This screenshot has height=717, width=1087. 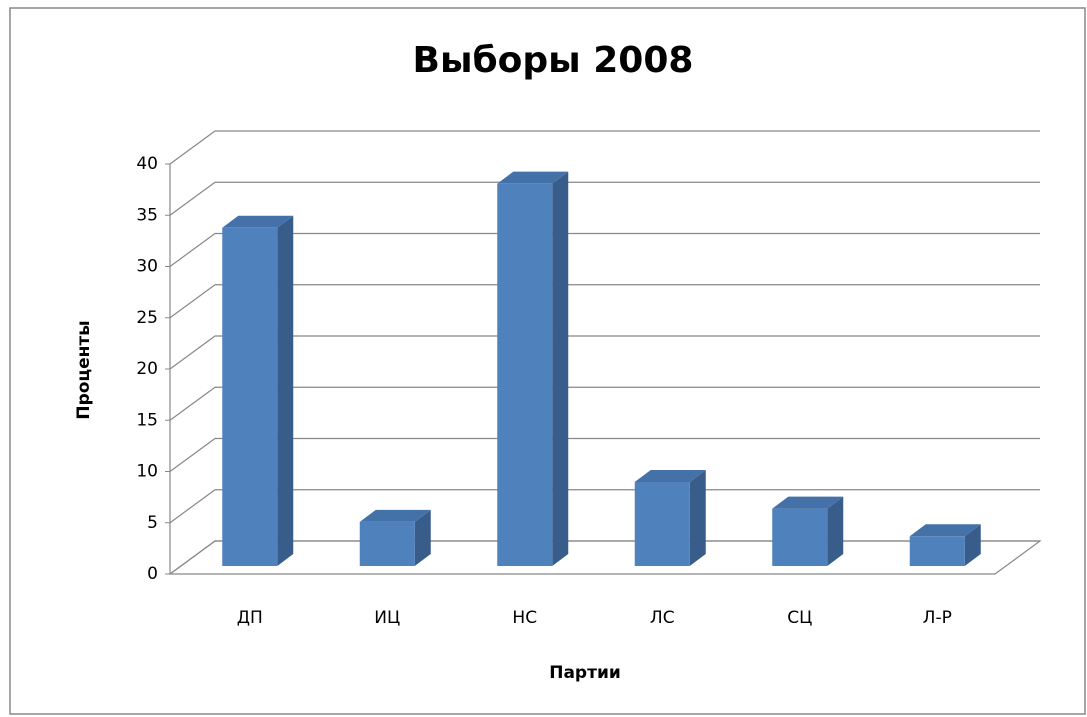 I want to click on x-tick-label: ЛС, so click(x=662, y=618).